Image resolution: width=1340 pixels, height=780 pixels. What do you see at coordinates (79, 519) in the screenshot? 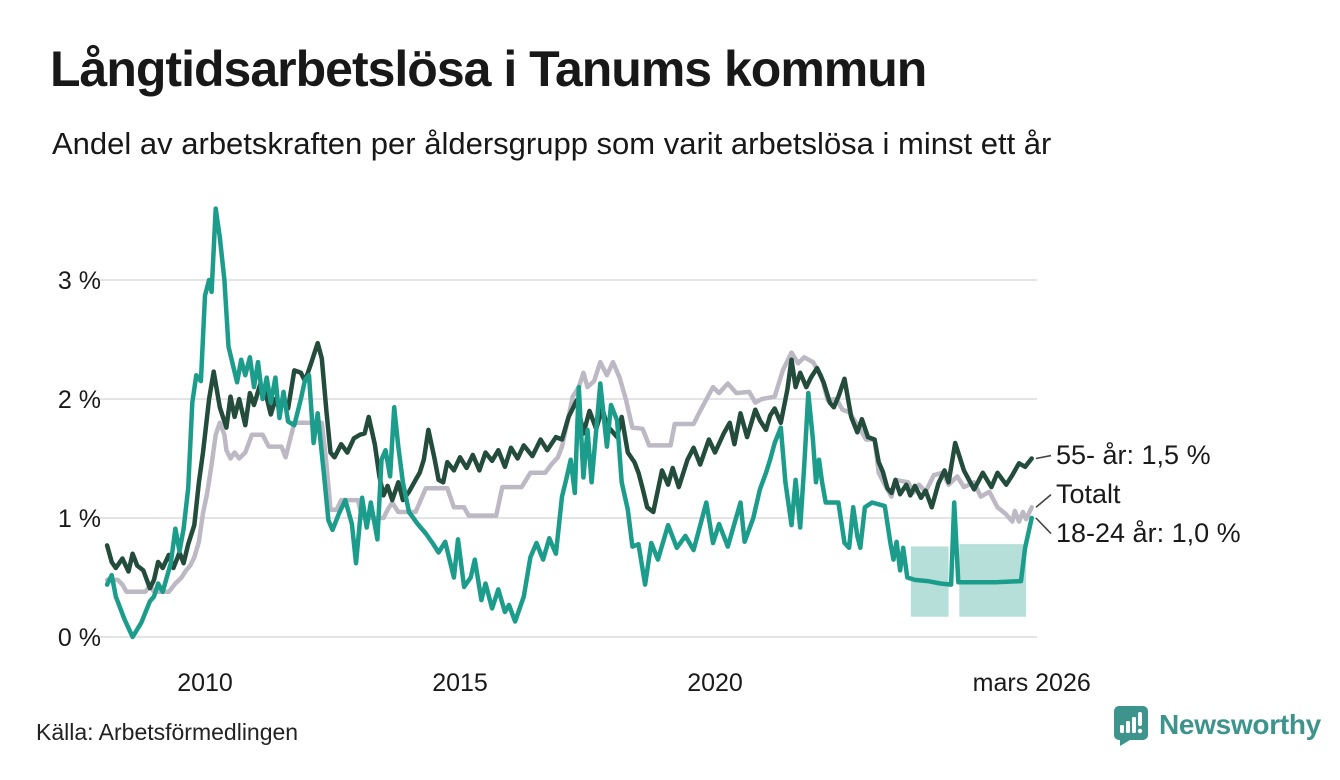
I see `y-tick-label: 1 %` at bounding box center [79, 519].